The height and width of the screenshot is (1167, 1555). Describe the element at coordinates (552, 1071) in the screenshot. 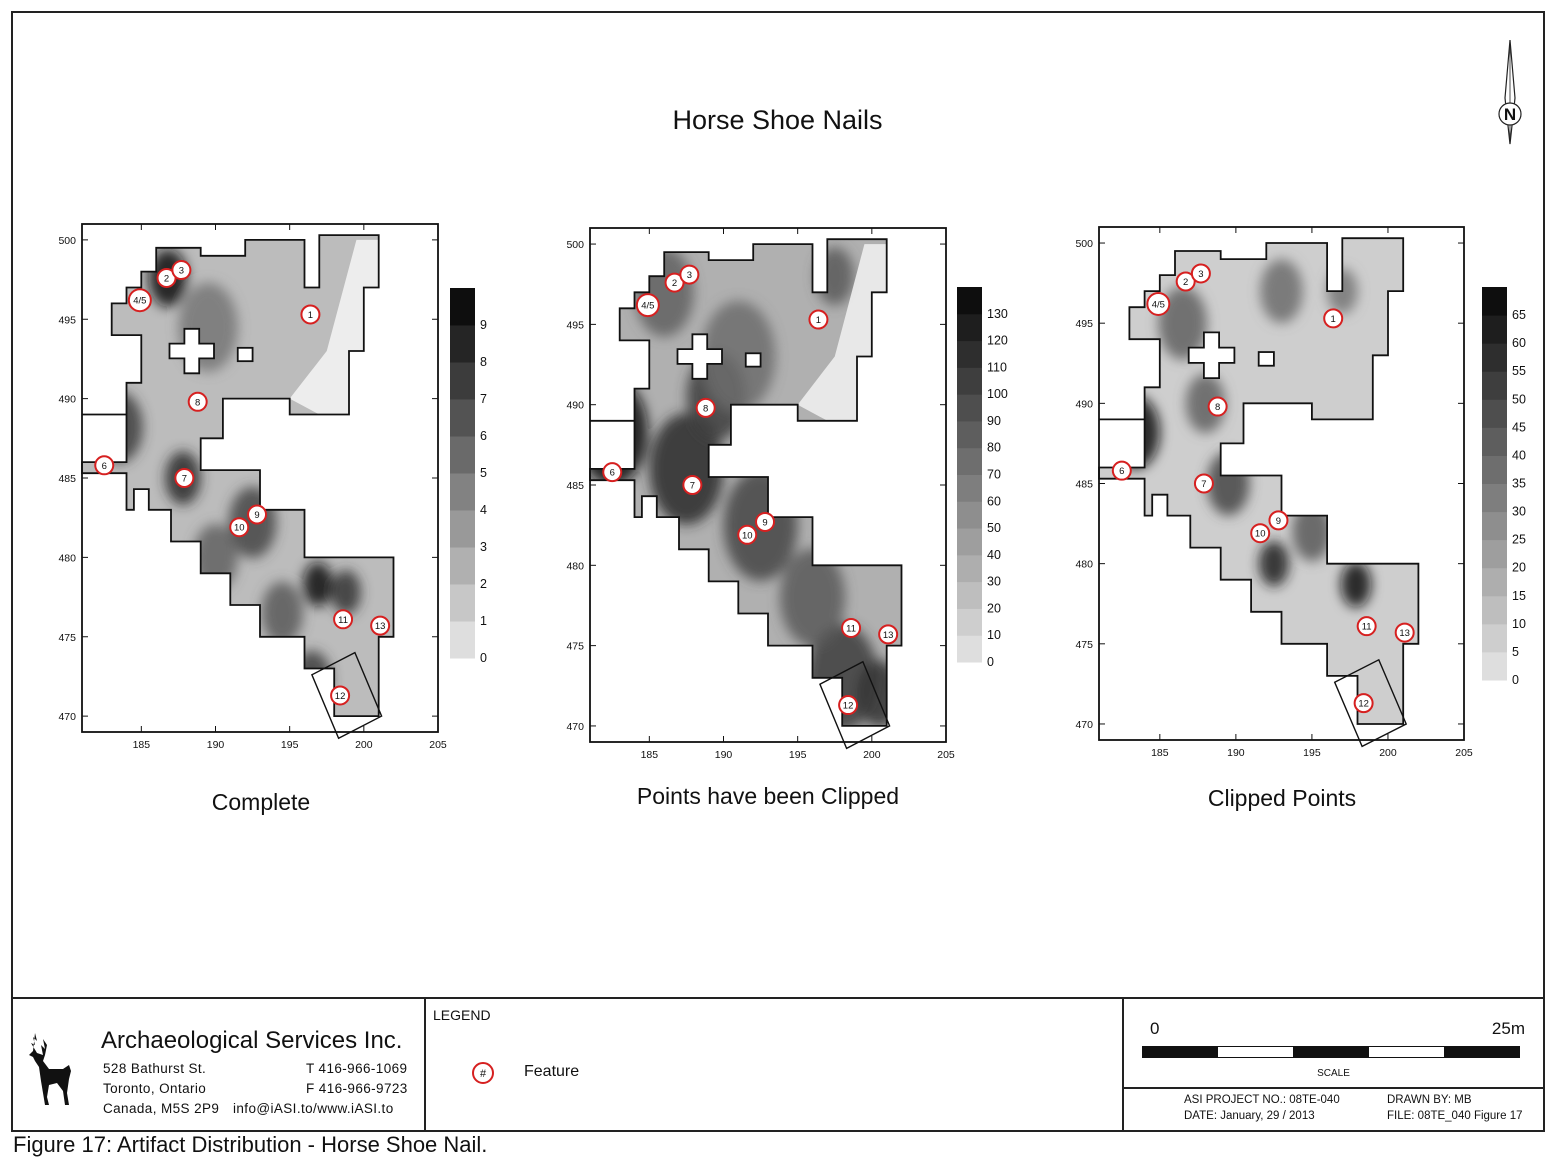

I see `legend-item-feature: Feature` at that location.